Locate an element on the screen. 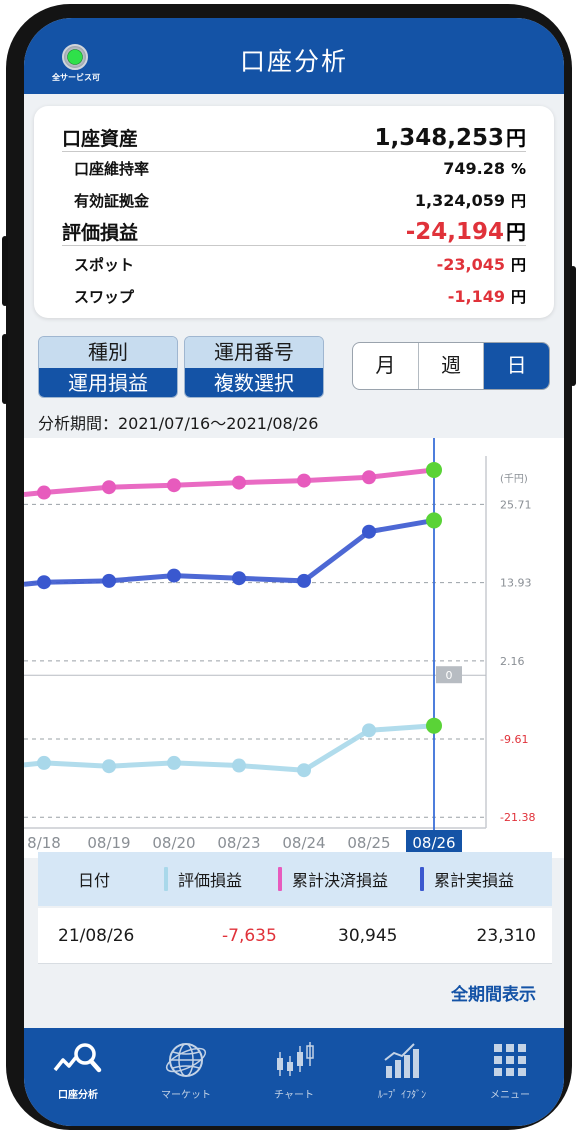  legend-swatch-valuation is located at coordinates (166, 879).